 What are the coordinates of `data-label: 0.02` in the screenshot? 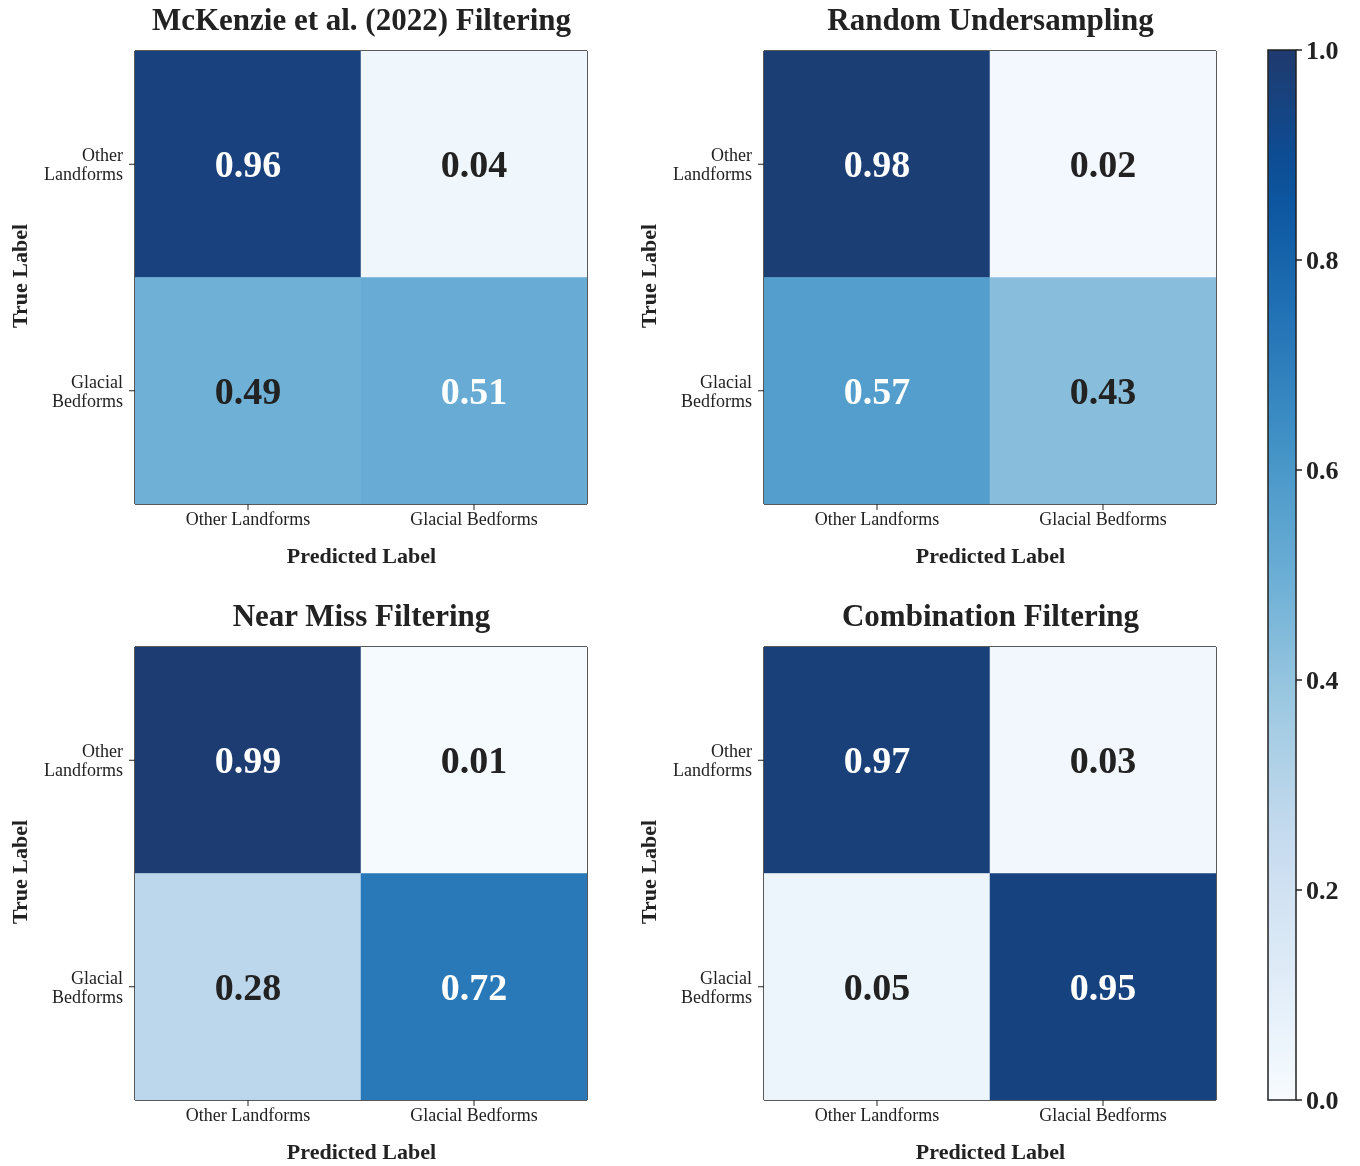 It's located at (1103, 164).